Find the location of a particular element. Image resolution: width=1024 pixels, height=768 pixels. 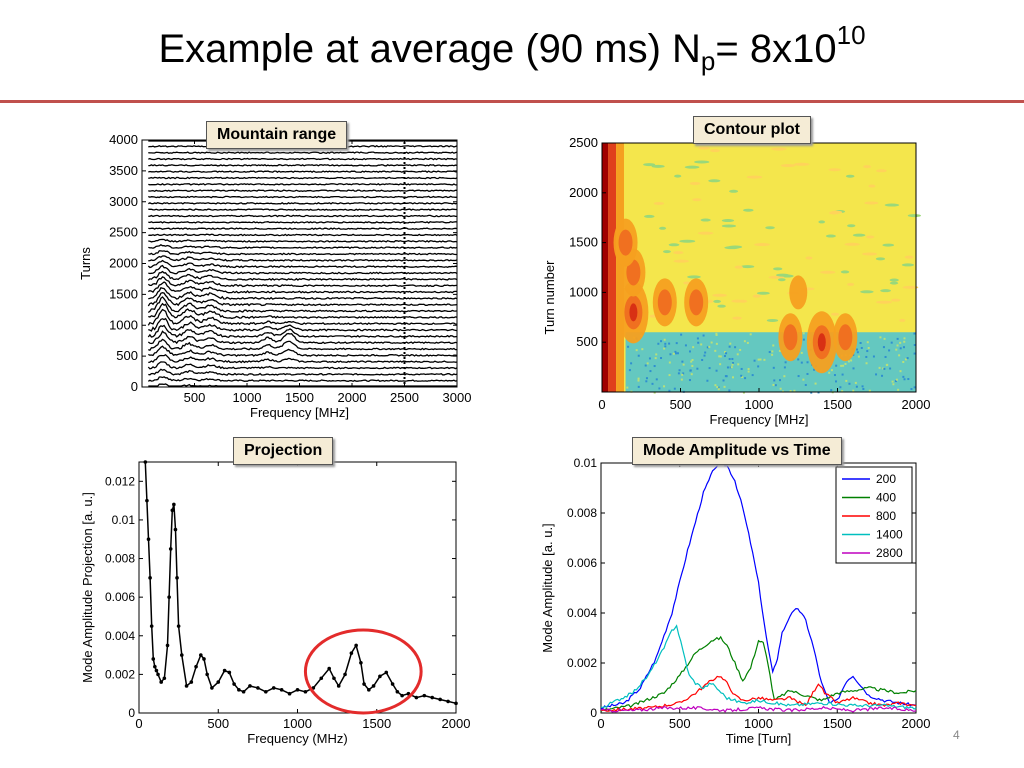

mode-callout: Mode Amplitude vs Time is located at coordinates (737, 451).